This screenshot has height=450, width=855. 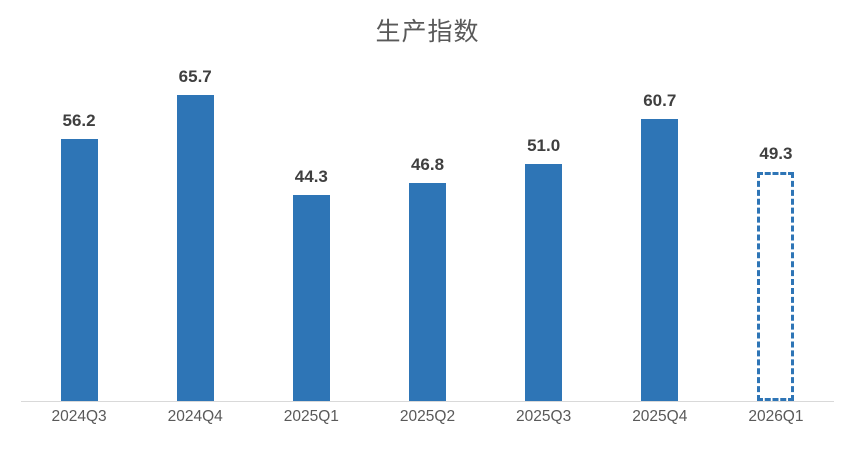 What do you see at coordinates (79, 120) in the screenshot?
I see `data-label: 56.2` at bounding box center [79, 120].